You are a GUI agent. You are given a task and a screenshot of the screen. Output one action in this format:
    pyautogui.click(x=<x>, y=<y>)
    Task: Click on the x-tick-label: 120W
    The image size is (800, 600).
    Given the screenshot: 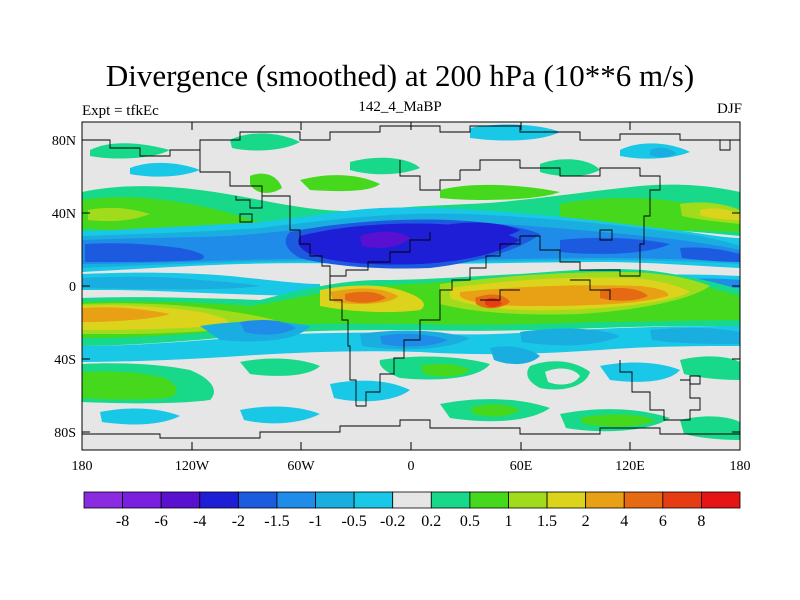 What is the action you would take?
    pyautogui.click(x=192, y=466)
    